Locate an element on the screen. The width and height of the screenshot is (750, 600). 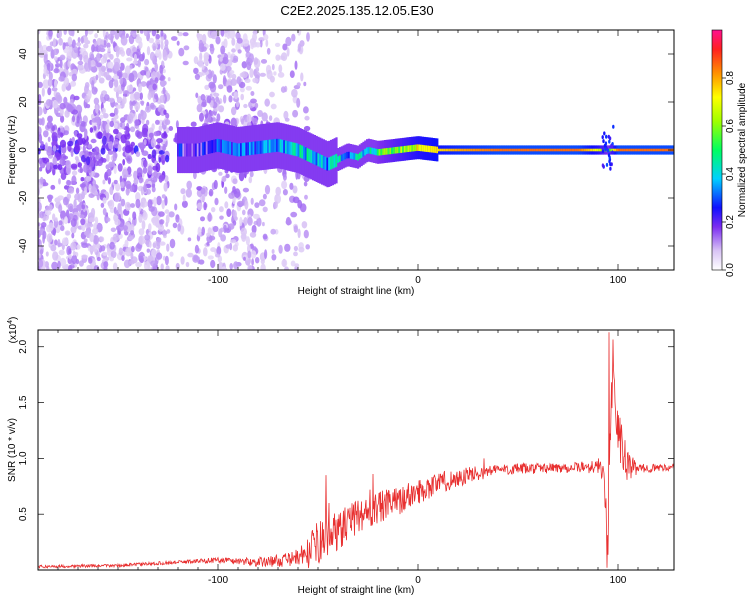
y-tick-label: 40 is located at coordinates (23, 54).